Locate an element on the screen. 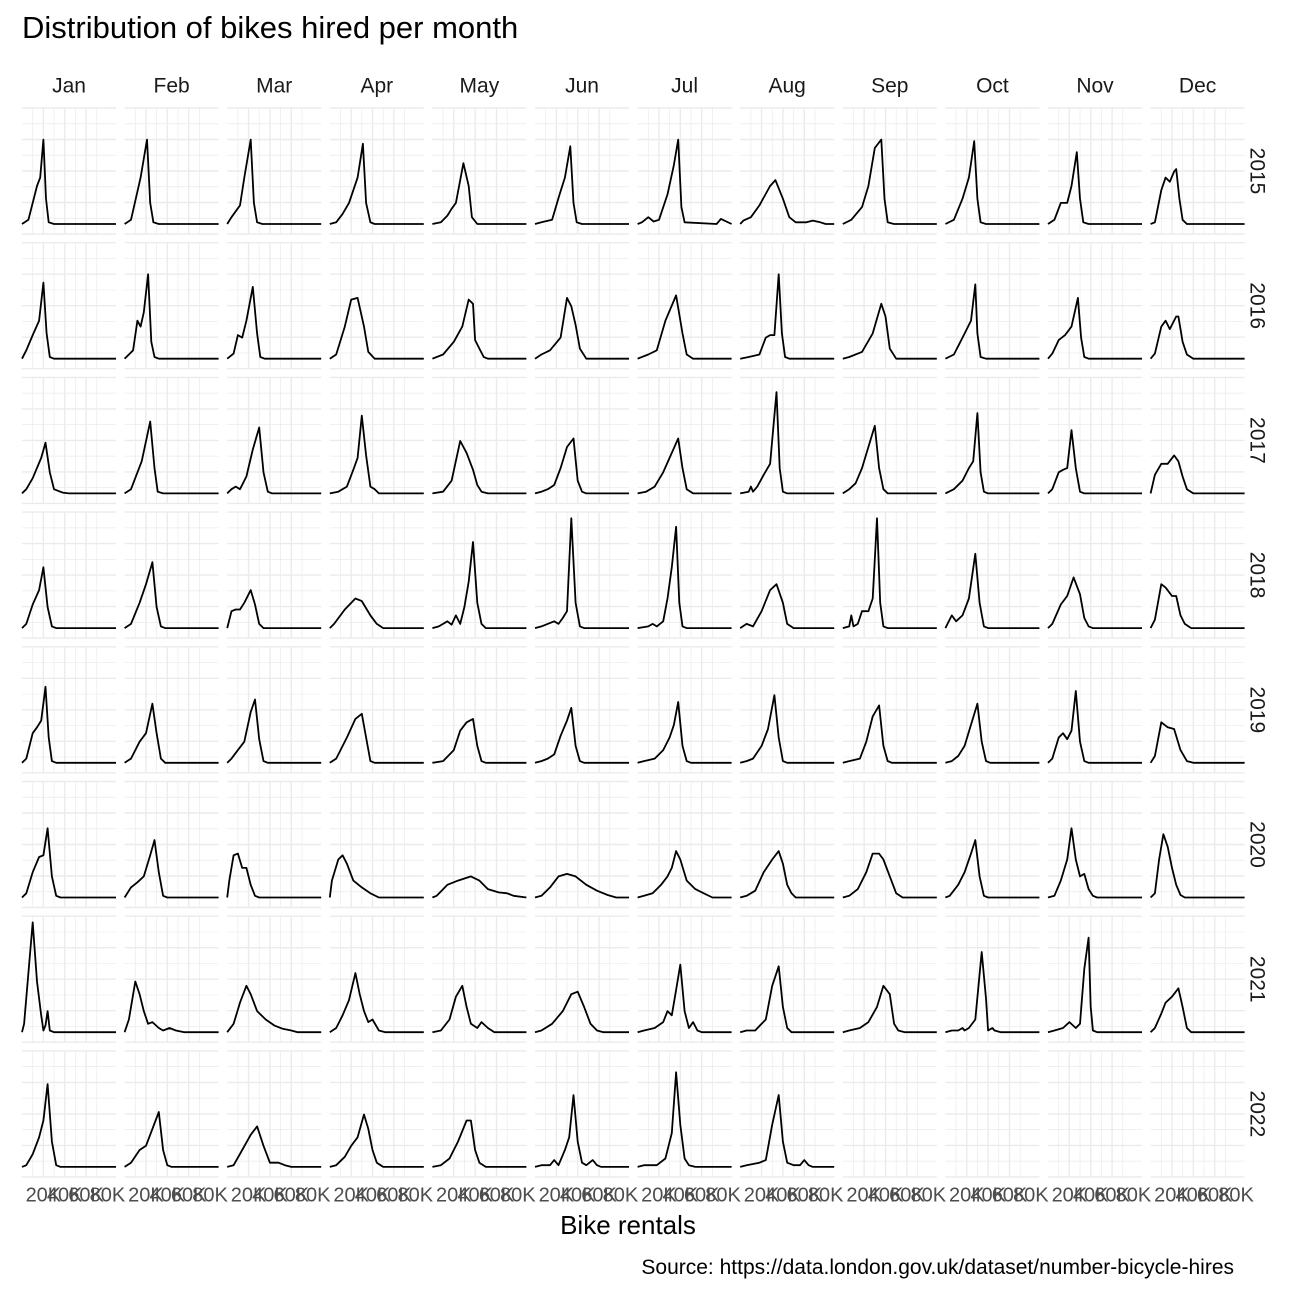  density-line-jul-2021 is located at coordinates (684, 998).